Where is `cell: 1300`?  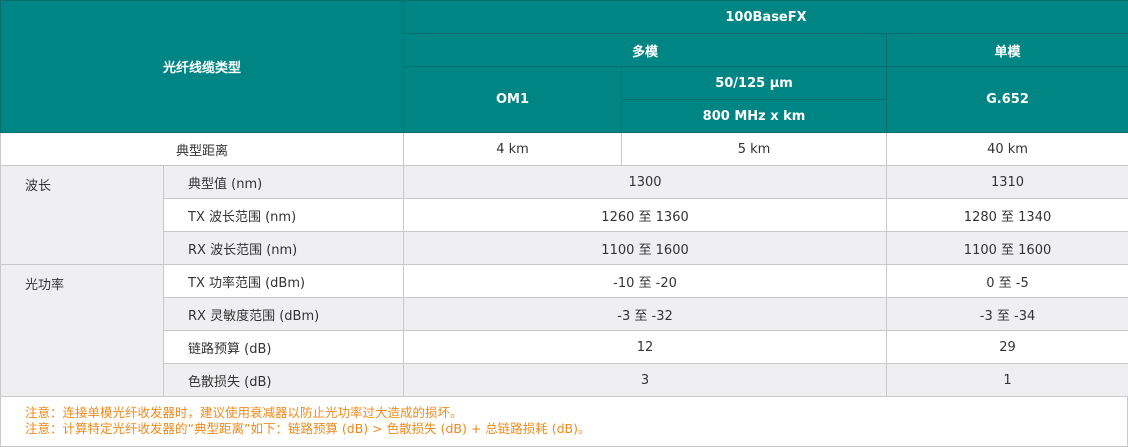
cell: 1300 is located at coordinates (645, 182).